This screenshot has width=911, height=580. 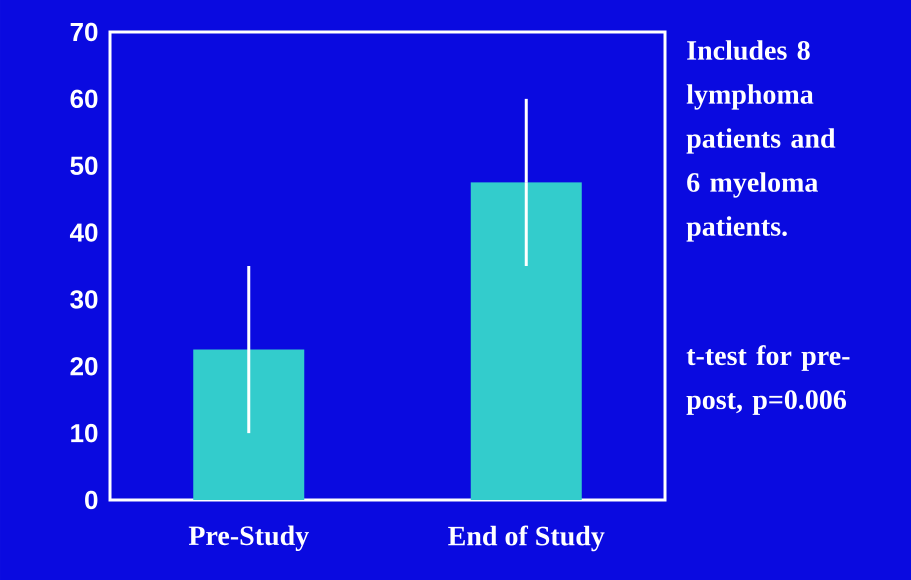 I want to click on text: t-test for pre-post, p=0.006, so click(x=768, y=380).